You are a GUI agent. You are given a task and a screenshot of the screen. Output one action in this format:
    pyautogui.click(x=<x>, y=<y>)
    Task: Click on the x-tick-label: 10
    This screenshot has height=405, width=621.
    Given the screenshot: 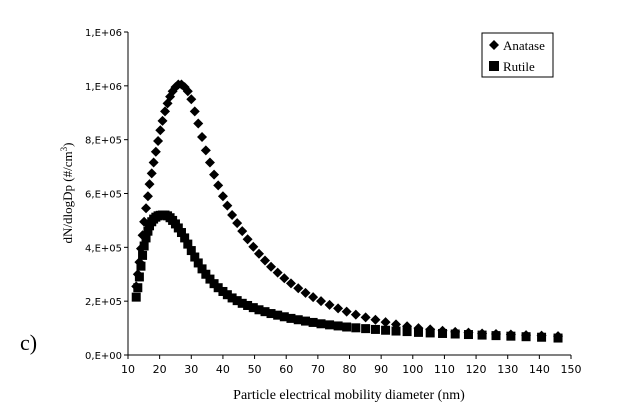 What is the action you would take?
    pyautogui.click(x=128, y=369)
    